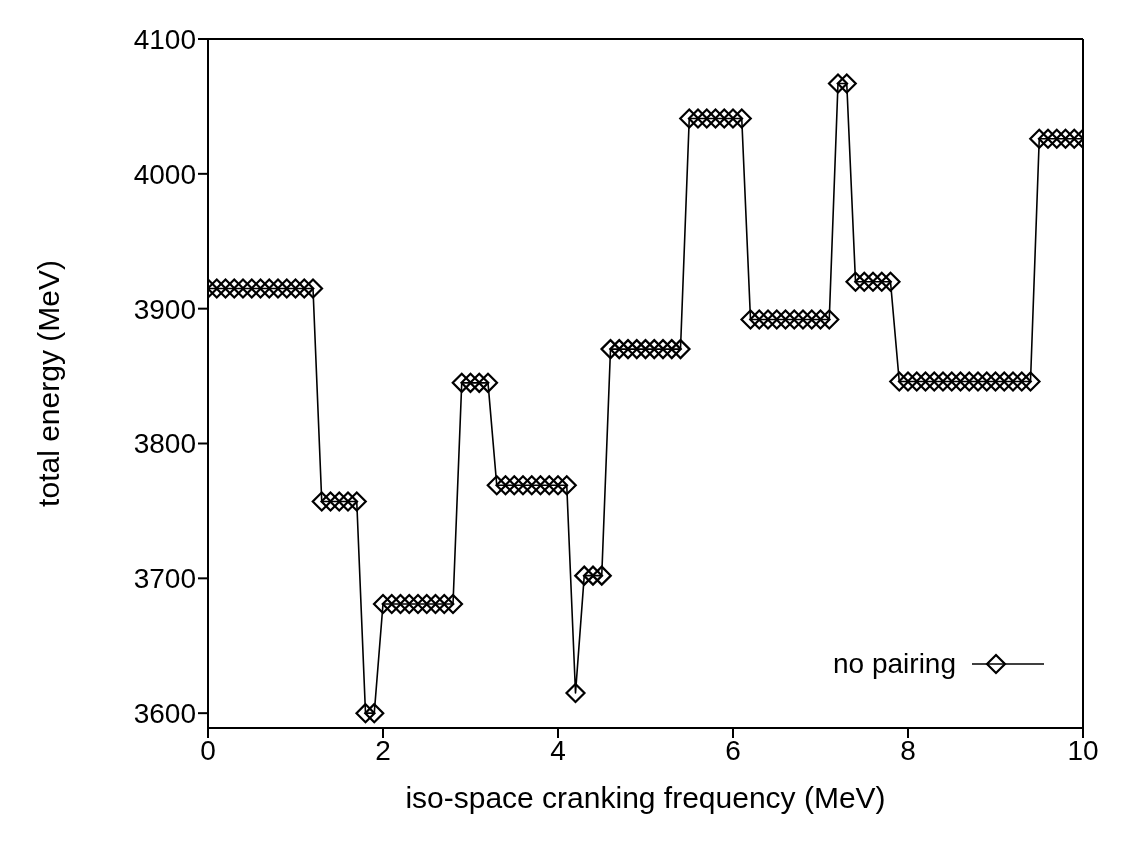 This screenshot has height=843, width=1124. Describe the element at coordinates (164, 174) in the screenshot. I see `y-tick-label: 4000` at that location.